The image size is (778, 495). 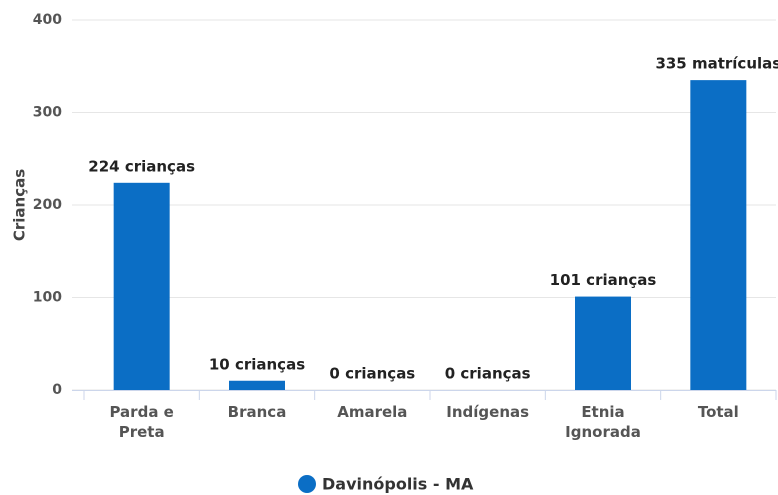 I want to click on y-tick-label: 400, so click(x=47, y=20).